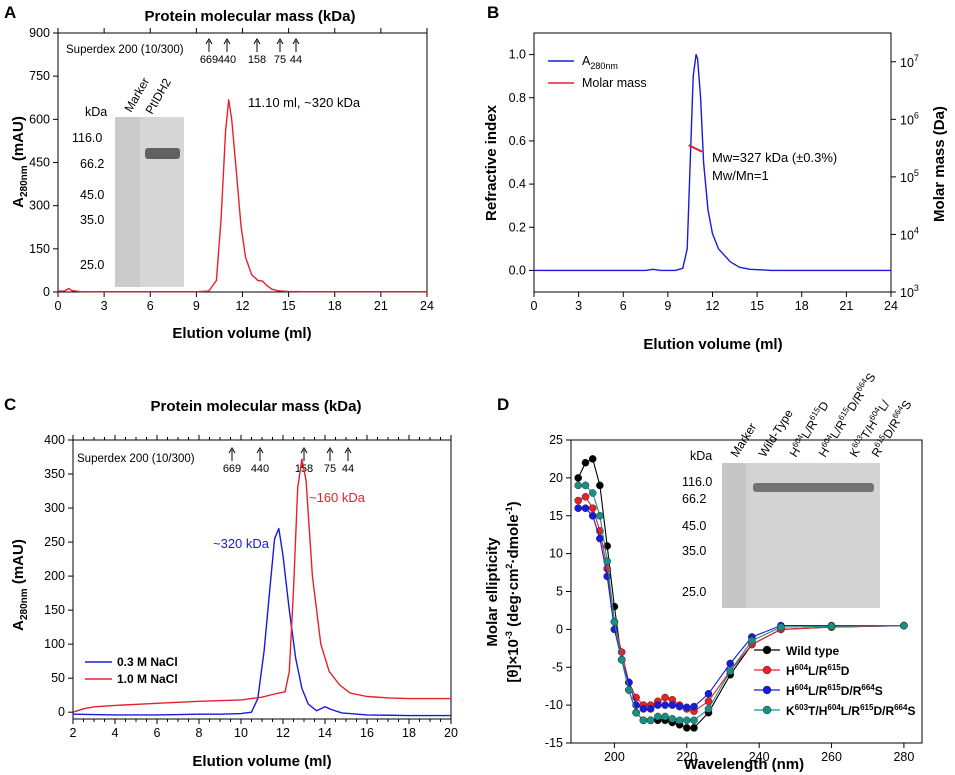 This screenshot has height=775, width=955. Describe the element at coordinates (209, 60) in the screenshot. I see `panel-a-marker-label-669: 669` at that location.